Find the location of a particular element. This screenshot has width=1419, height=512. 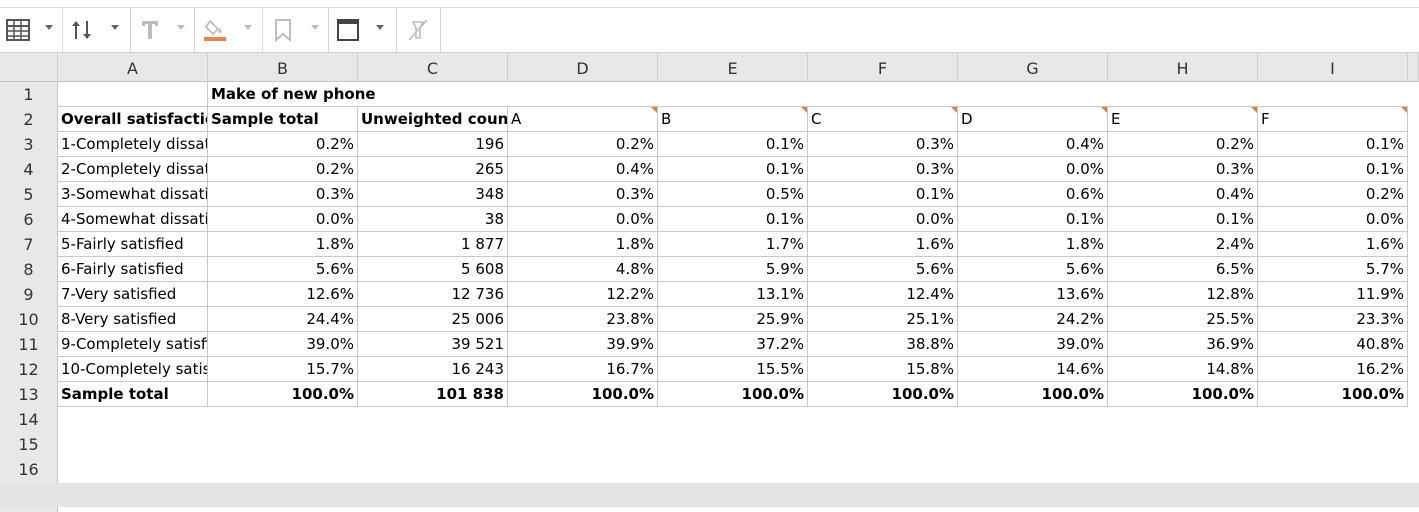

data-cell: 12.2% is located at coordinates (583, 294).